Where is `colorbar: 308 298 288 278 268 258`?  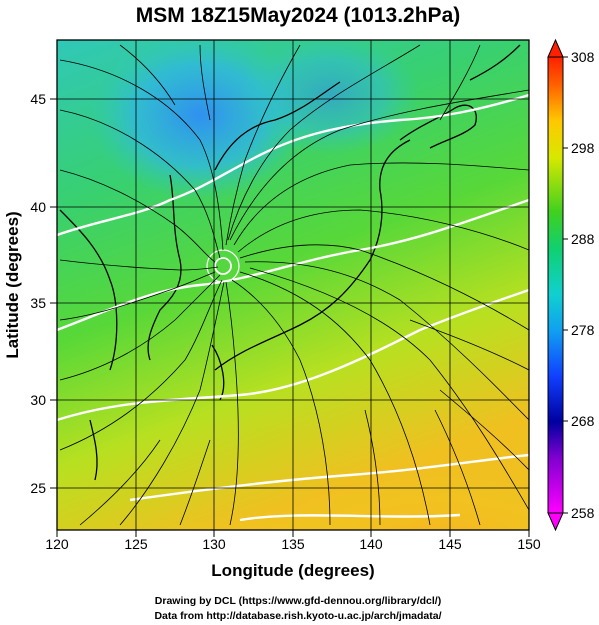 colorbar: 308 298 288 278 268 258 is located at coordinates (571, 285).